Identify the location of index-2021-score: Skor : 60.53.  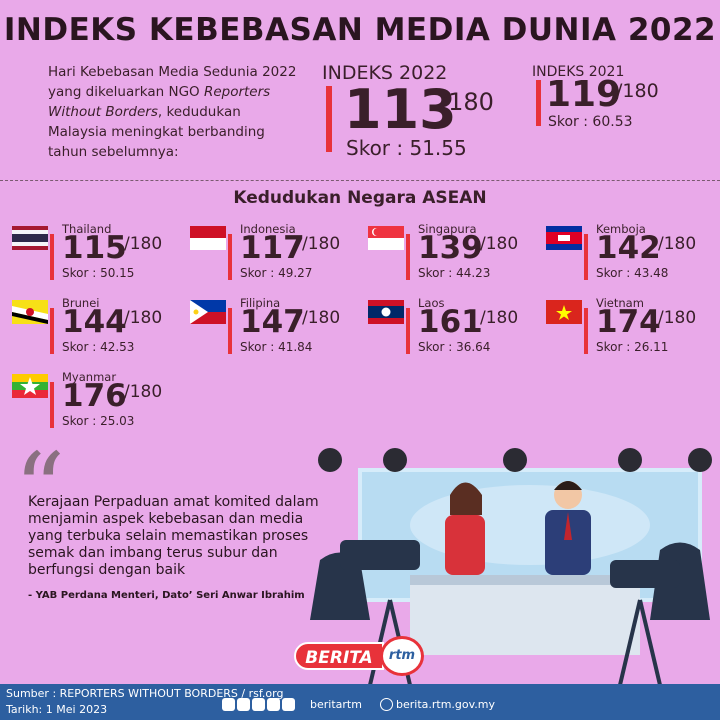
(590, 122).